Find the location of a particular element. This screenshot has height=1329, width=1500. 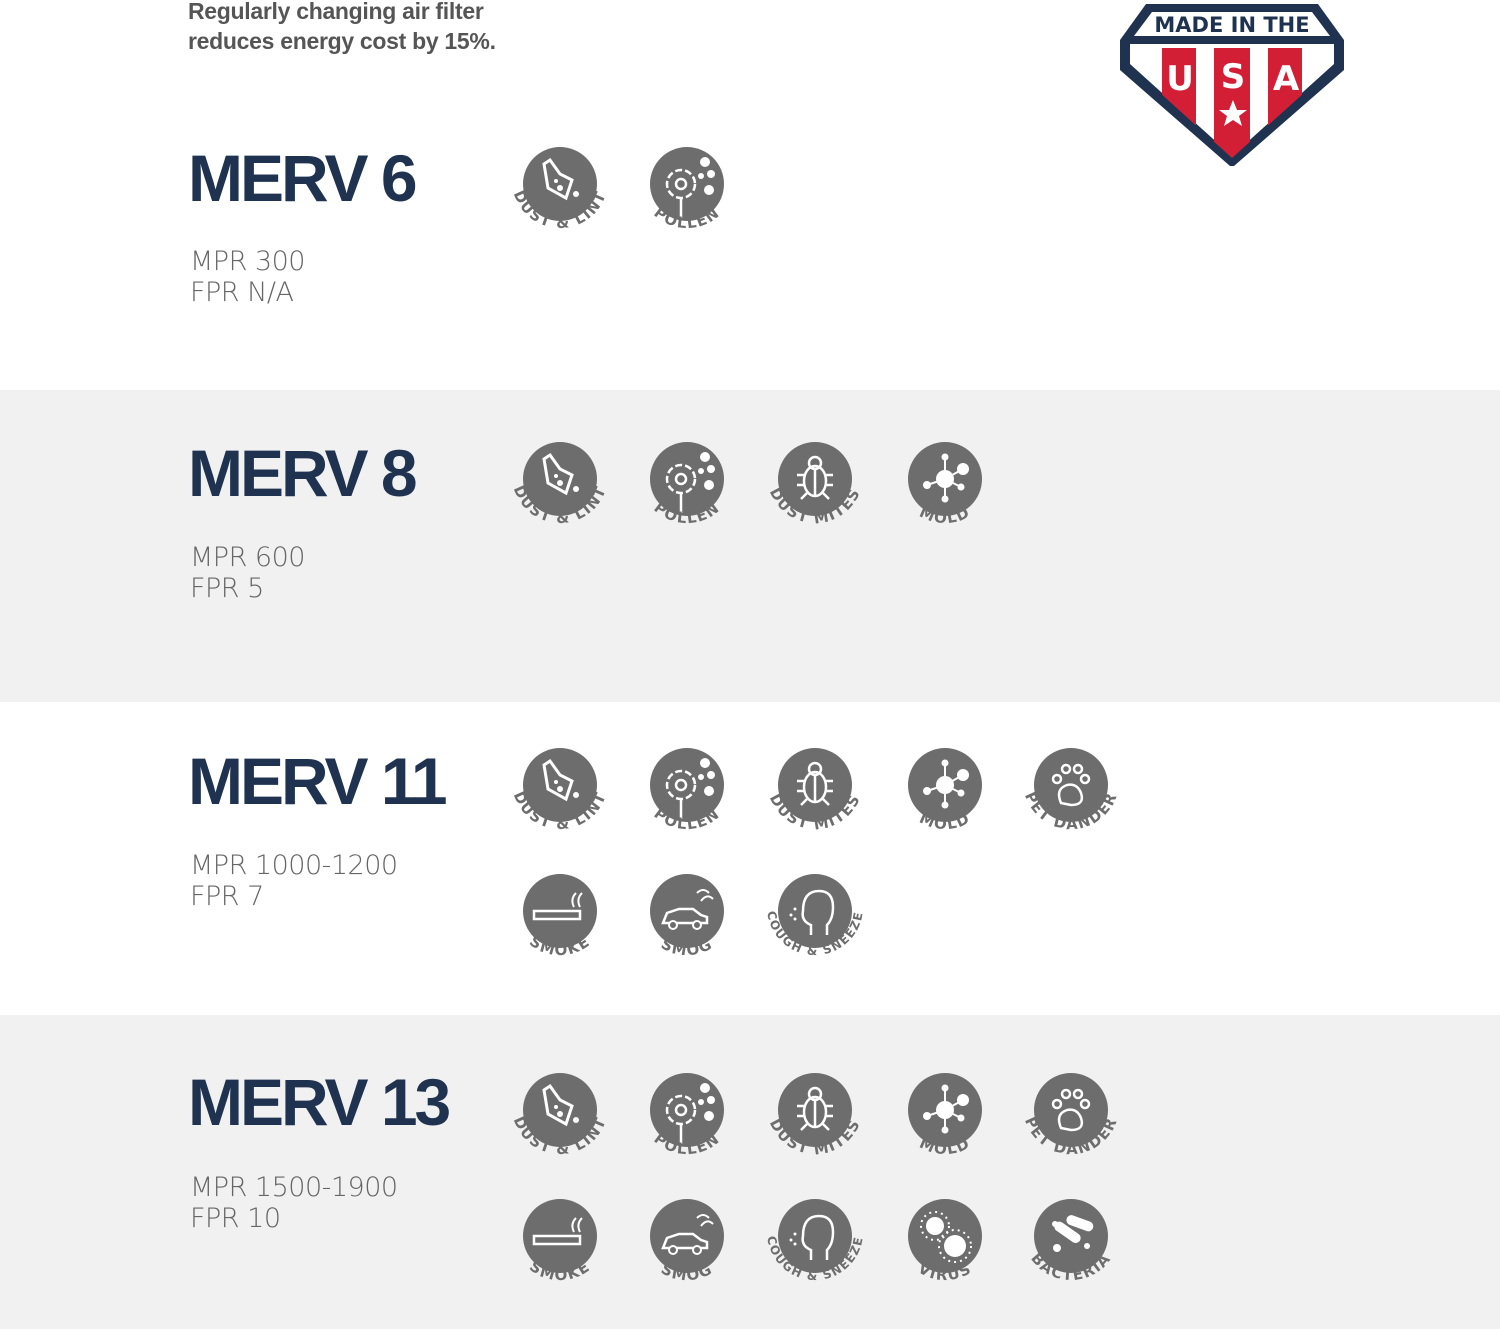

badge-letter: S is located at coordinates (1233, 77).